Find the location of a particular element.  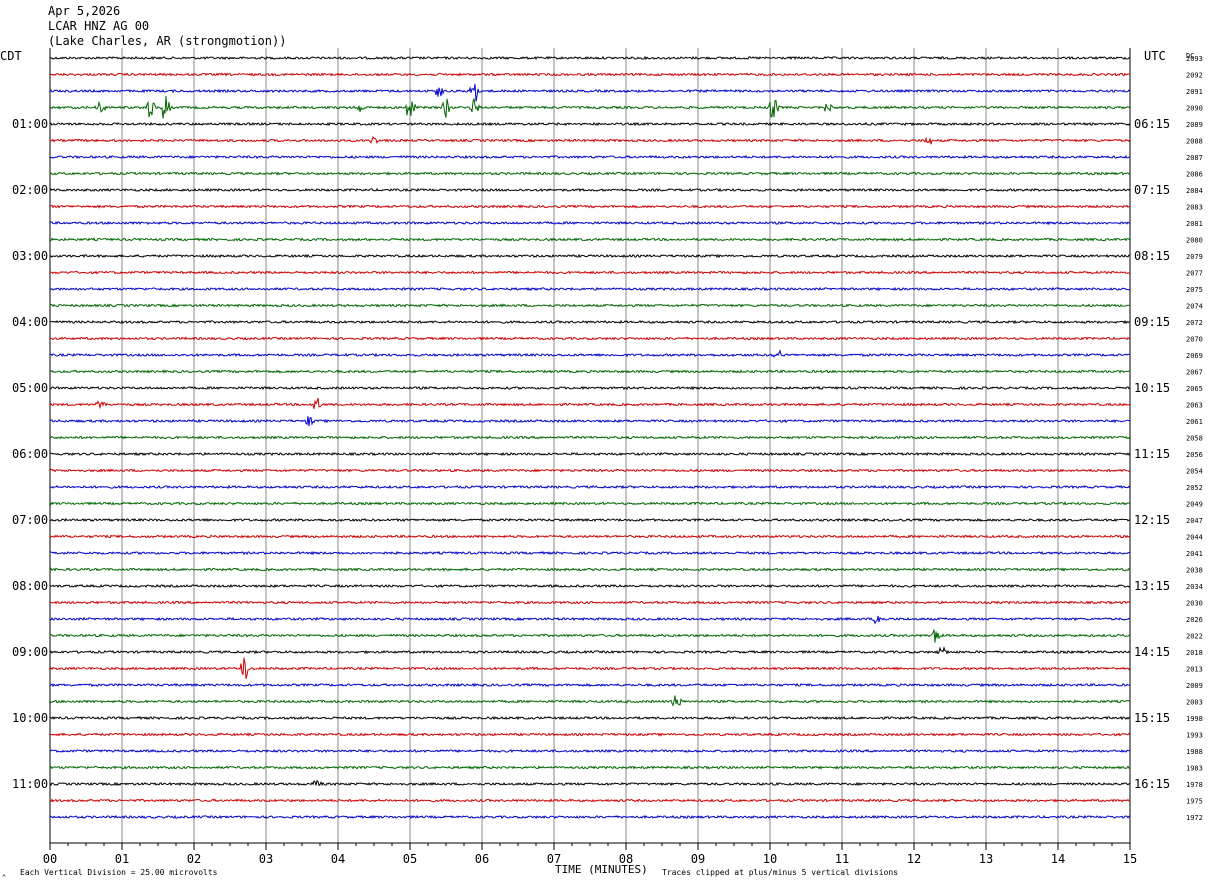

right-hour-label: 07:15 is located at coordinates (1152, 190).